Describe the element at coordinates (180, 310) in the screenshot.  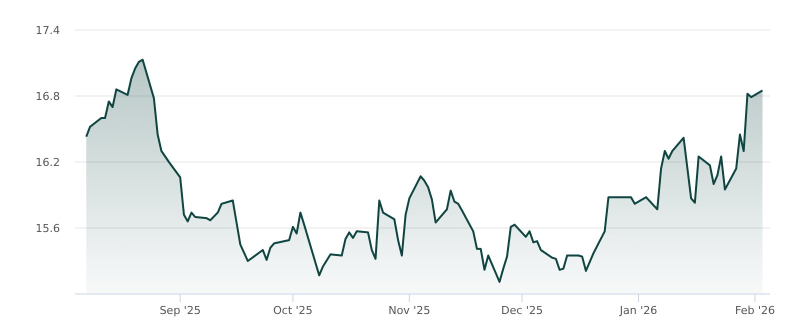
I see `x-tick-label: Sep '25` at that location.